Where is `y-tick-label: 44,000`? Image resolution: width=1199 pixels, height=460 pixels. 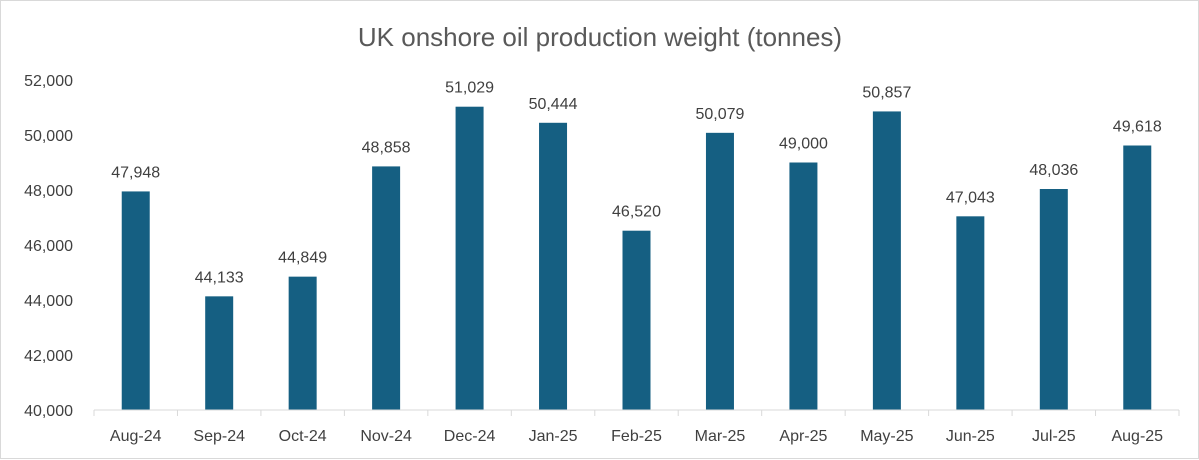
y-tick-label: 44,000 is located at coordinates (48, 301).